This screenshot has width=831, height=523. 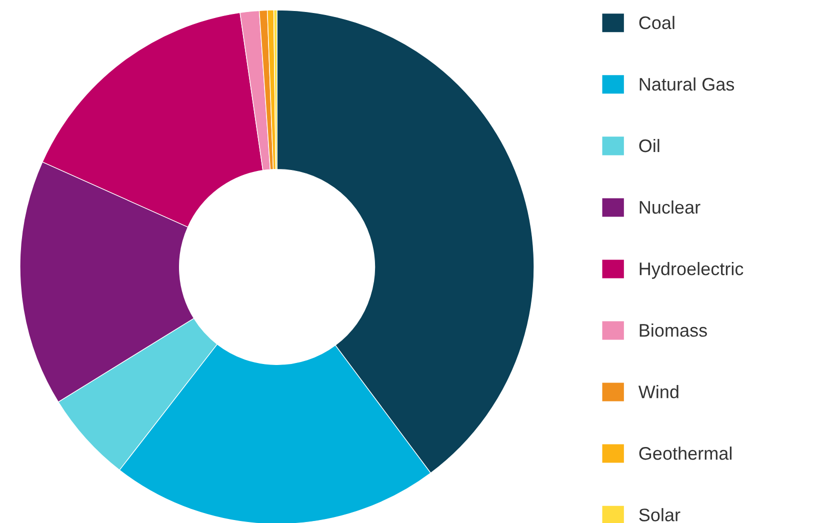 What do you see at coordinates (687, 84) in the screenshot?
I see `legend-label: Natural Gas` at bounding box center [687, 84].